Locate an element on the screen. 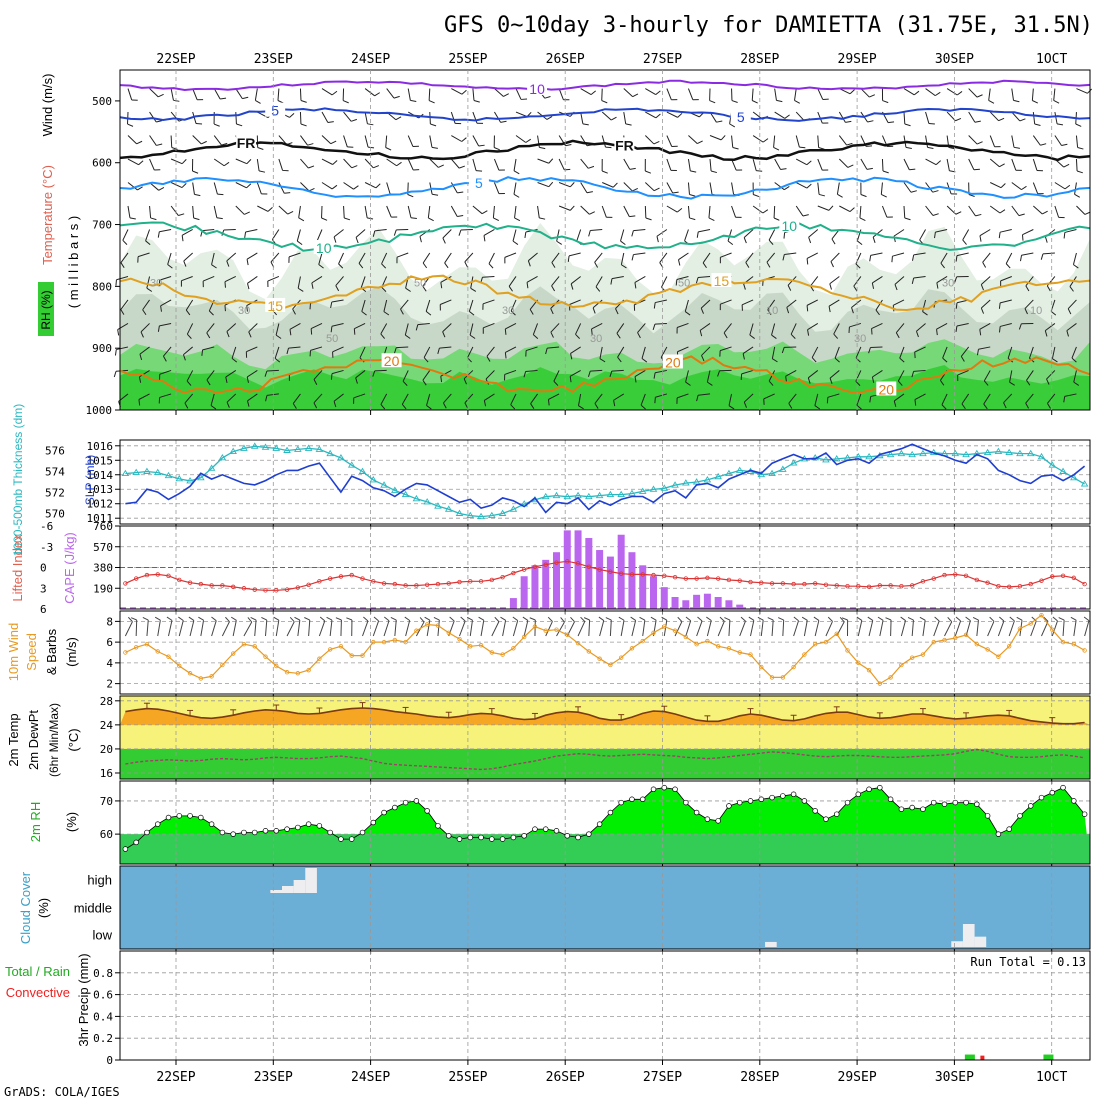 The image size is (1100, 1100). top-date-label: 27SEP is located at coordinates (662, 59).